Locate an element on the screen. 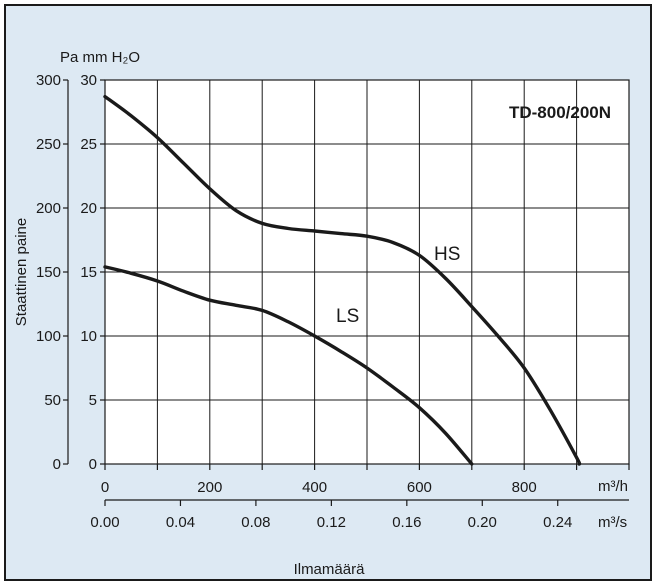 The width and height of the screenshot is (658, 587). y-unit-header: Pa mm H₂O is located at coordinates (100, 57).